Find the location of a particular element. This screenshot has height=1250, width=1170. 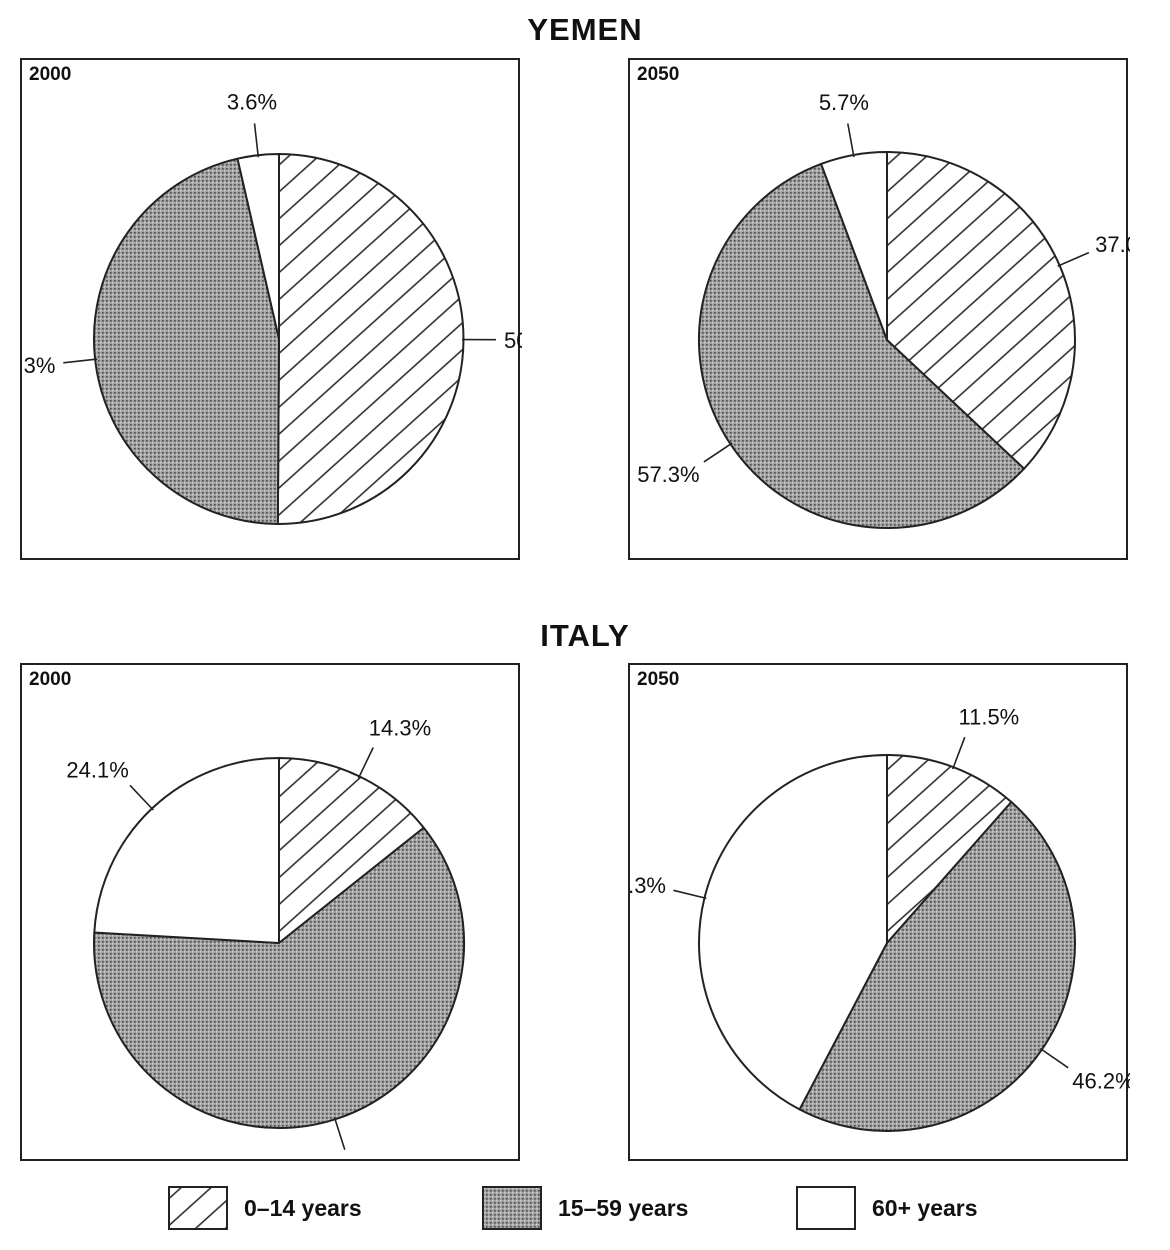

yemen-title: YEMEN is located at coordinates (585, 29).